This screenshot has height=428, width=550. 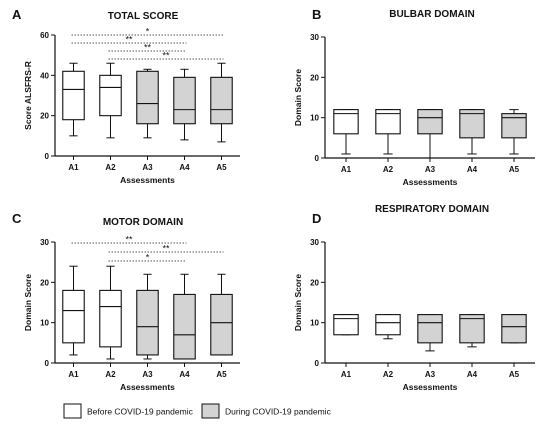 What do you see at coordinates (73, 167) in the screenshot?
I see `panel-a-x-tick-label-0: A1` at bounding box center [73, 167].